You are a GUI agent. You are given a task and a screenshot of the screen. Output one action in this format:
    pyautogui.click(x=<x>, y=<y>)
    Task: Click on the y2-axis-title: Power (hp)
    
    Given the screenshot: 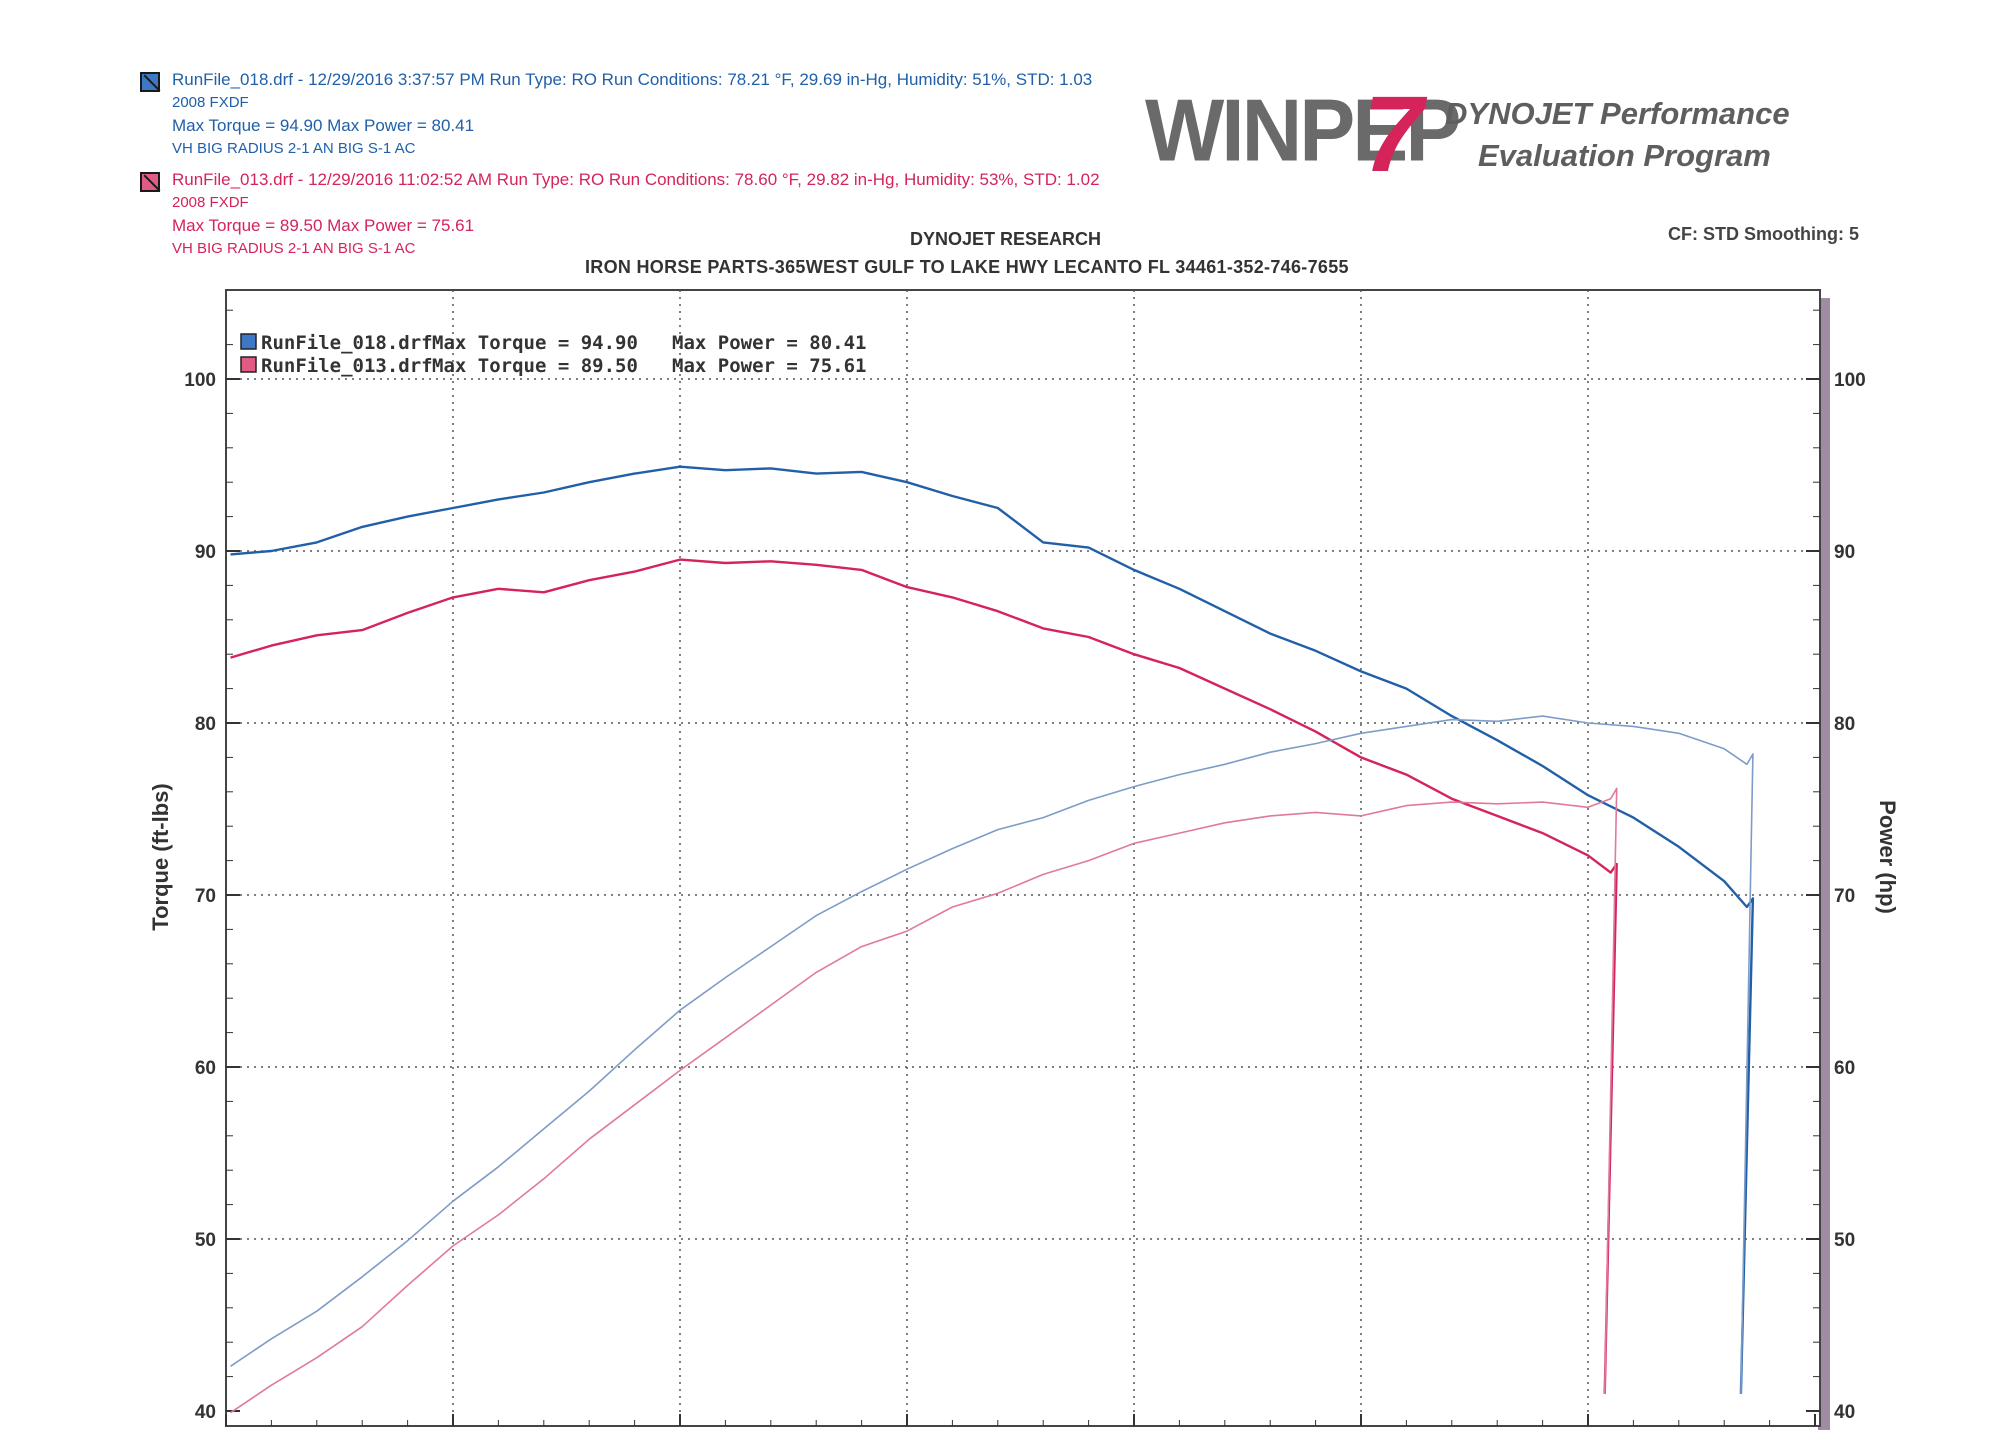 What is the action you would take?
    pyautogui.click(x=1887, y=857)
    